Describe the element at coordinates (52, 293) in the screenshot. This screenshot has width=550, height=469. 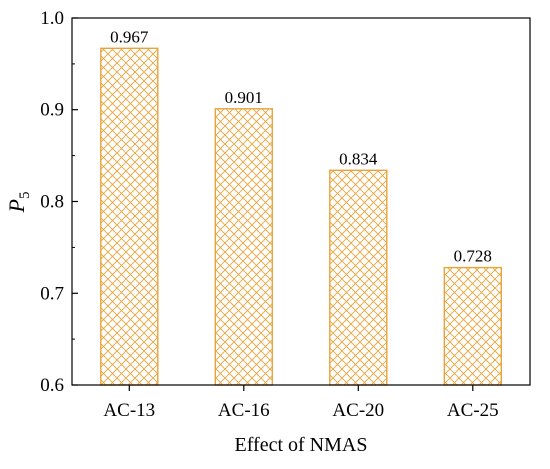
I see `y-tick-label: 0.7` at that location.